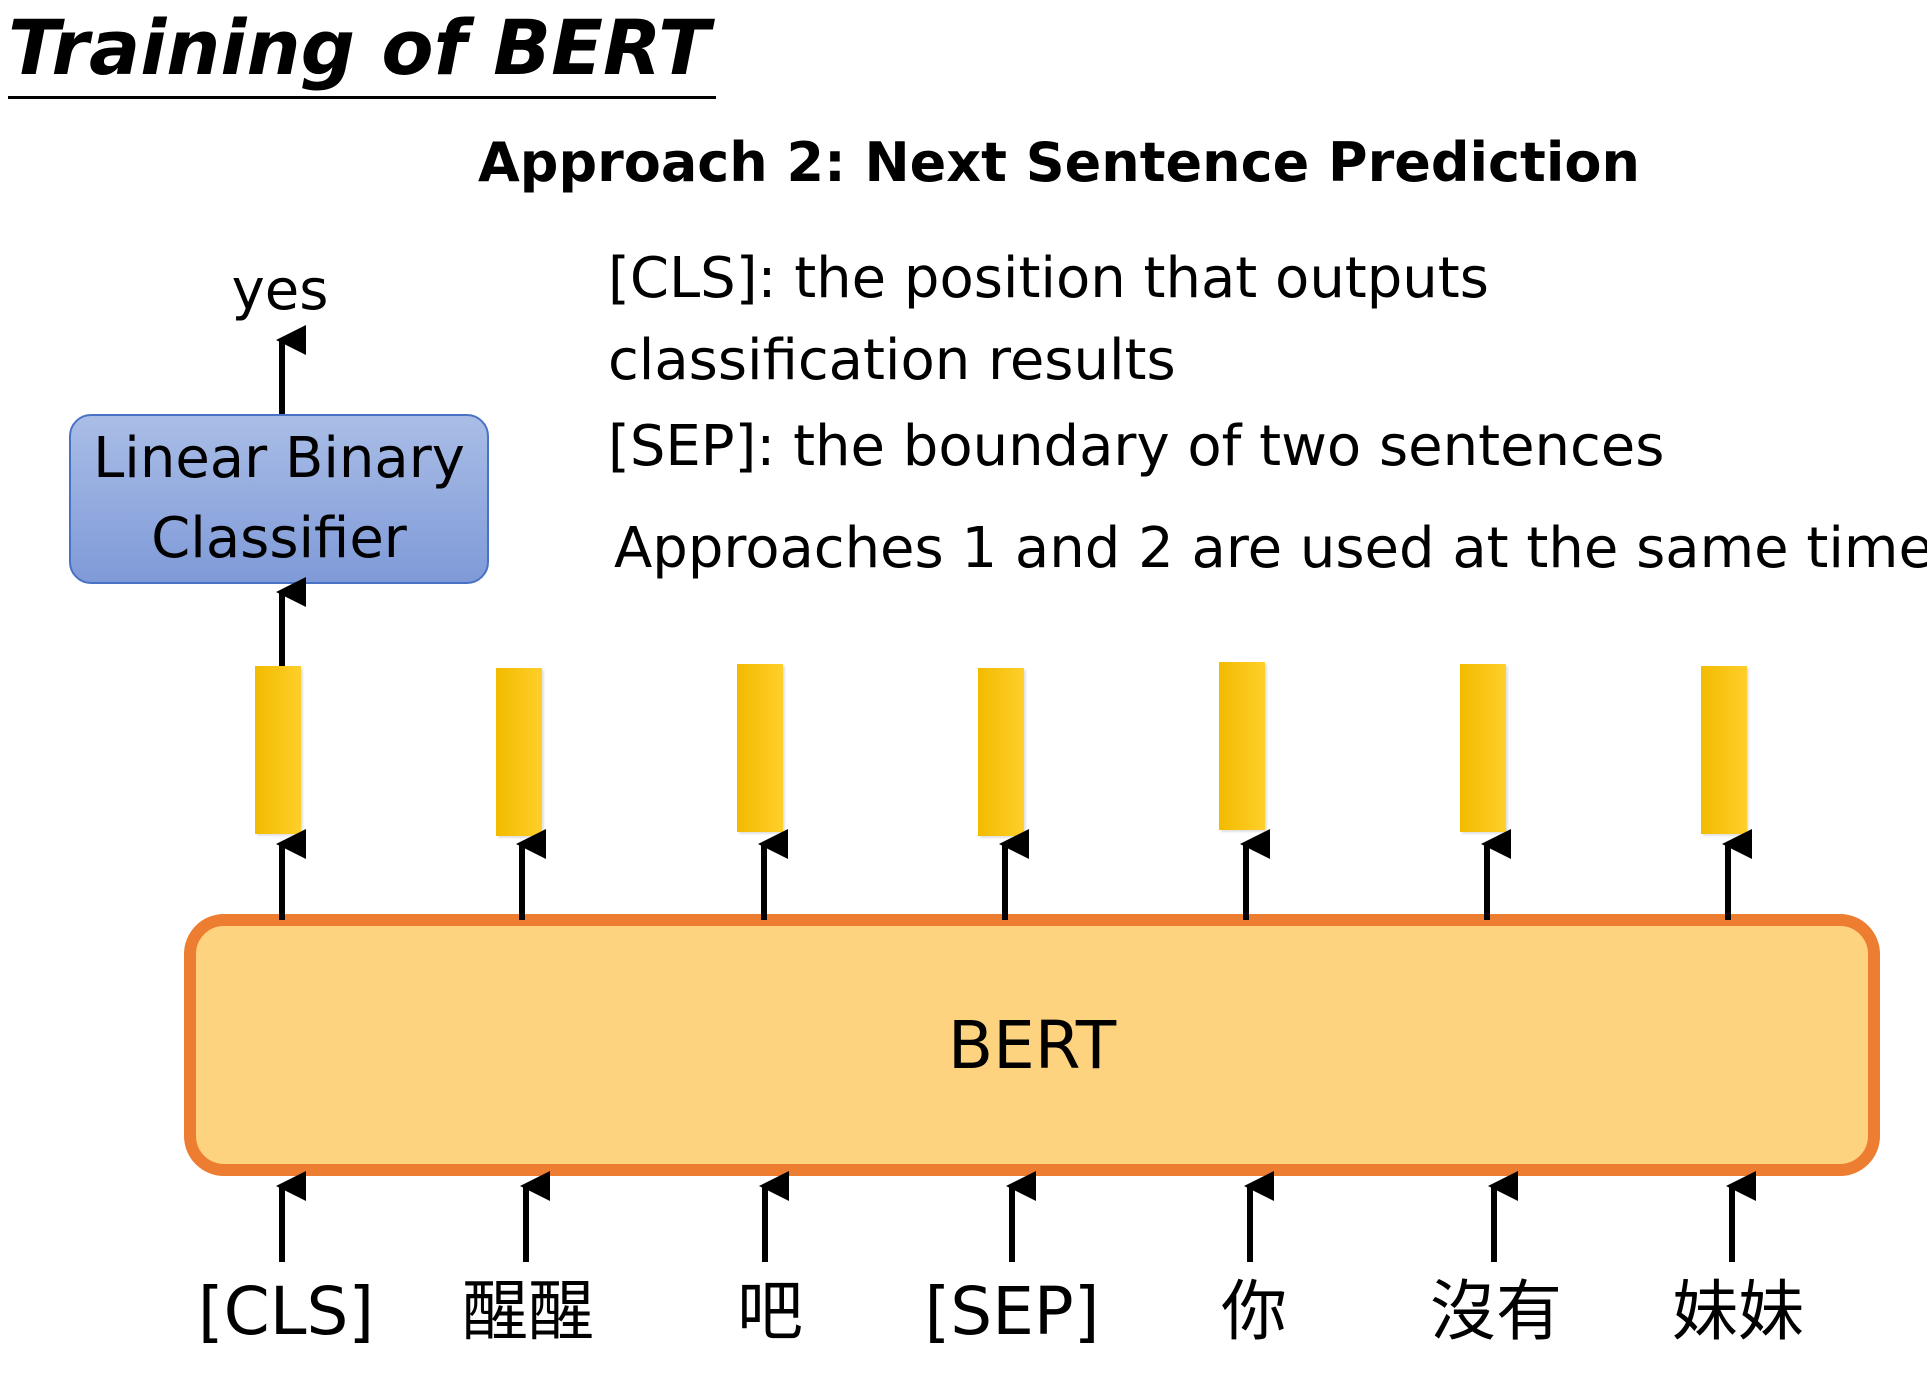  Describe the element at coordinates (1496, 1311) in the screenshot. I see `input-token: 沒有` at that location.